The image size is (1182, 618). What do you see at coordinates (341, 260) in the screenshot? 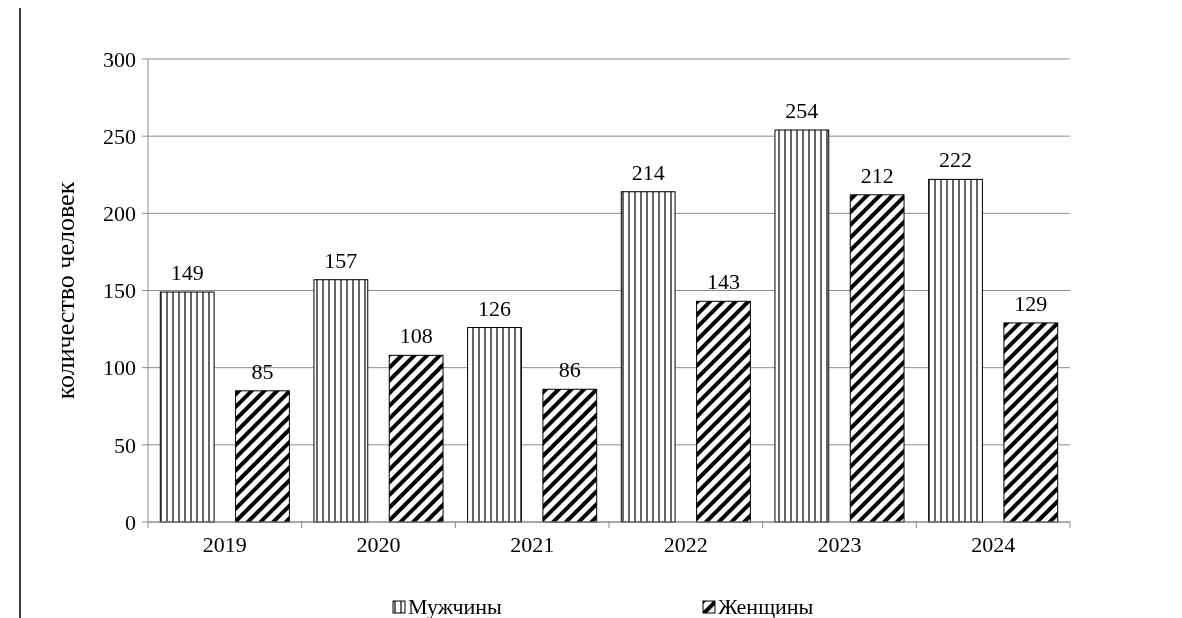
I see `data-label: 157` at bounding box center [341, 260].